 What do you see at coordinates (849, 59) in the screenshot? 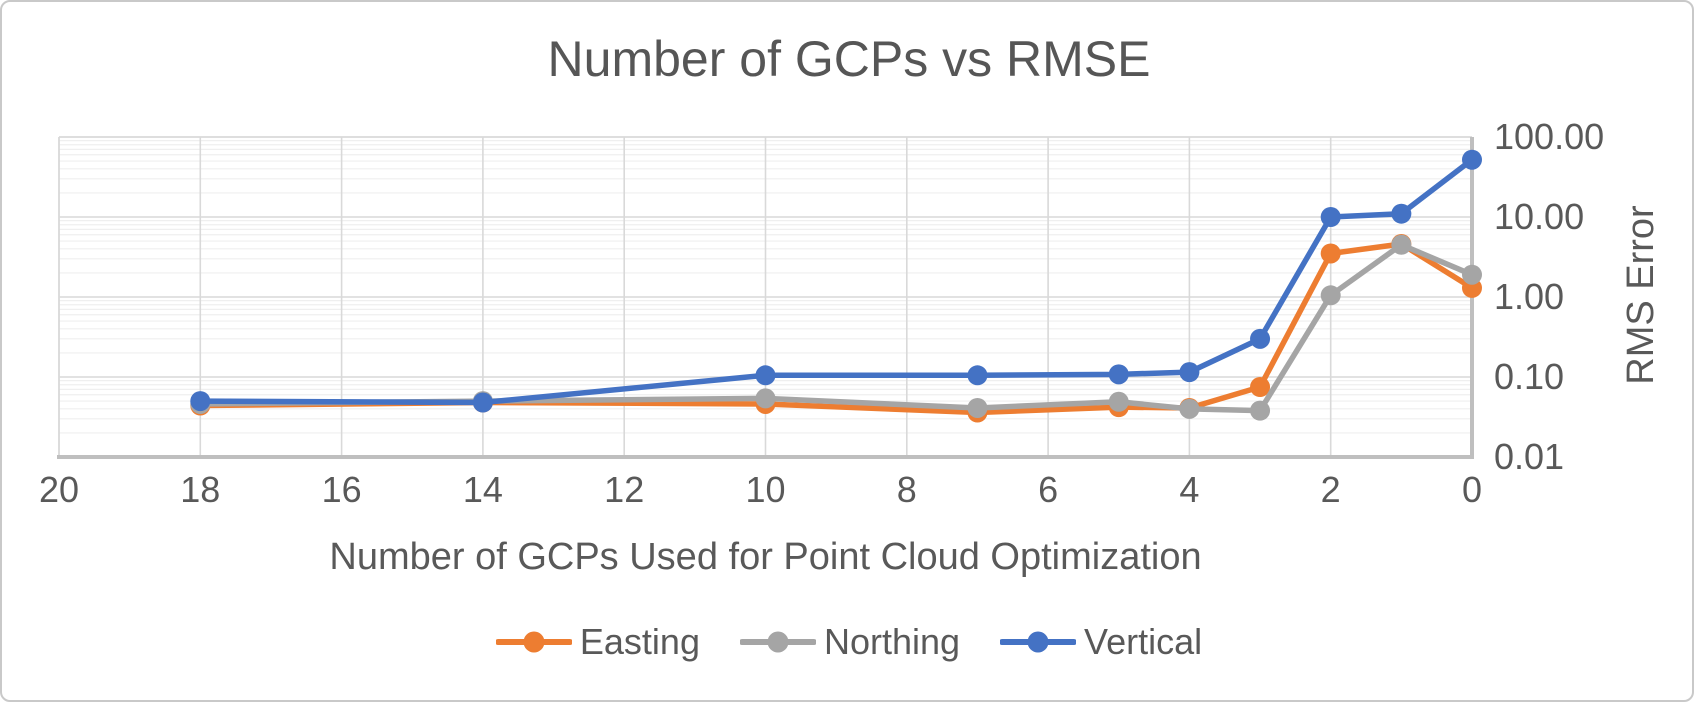
I see `chart-title: Number of GCPs vs RMSE` at bounding box center [849, 59].